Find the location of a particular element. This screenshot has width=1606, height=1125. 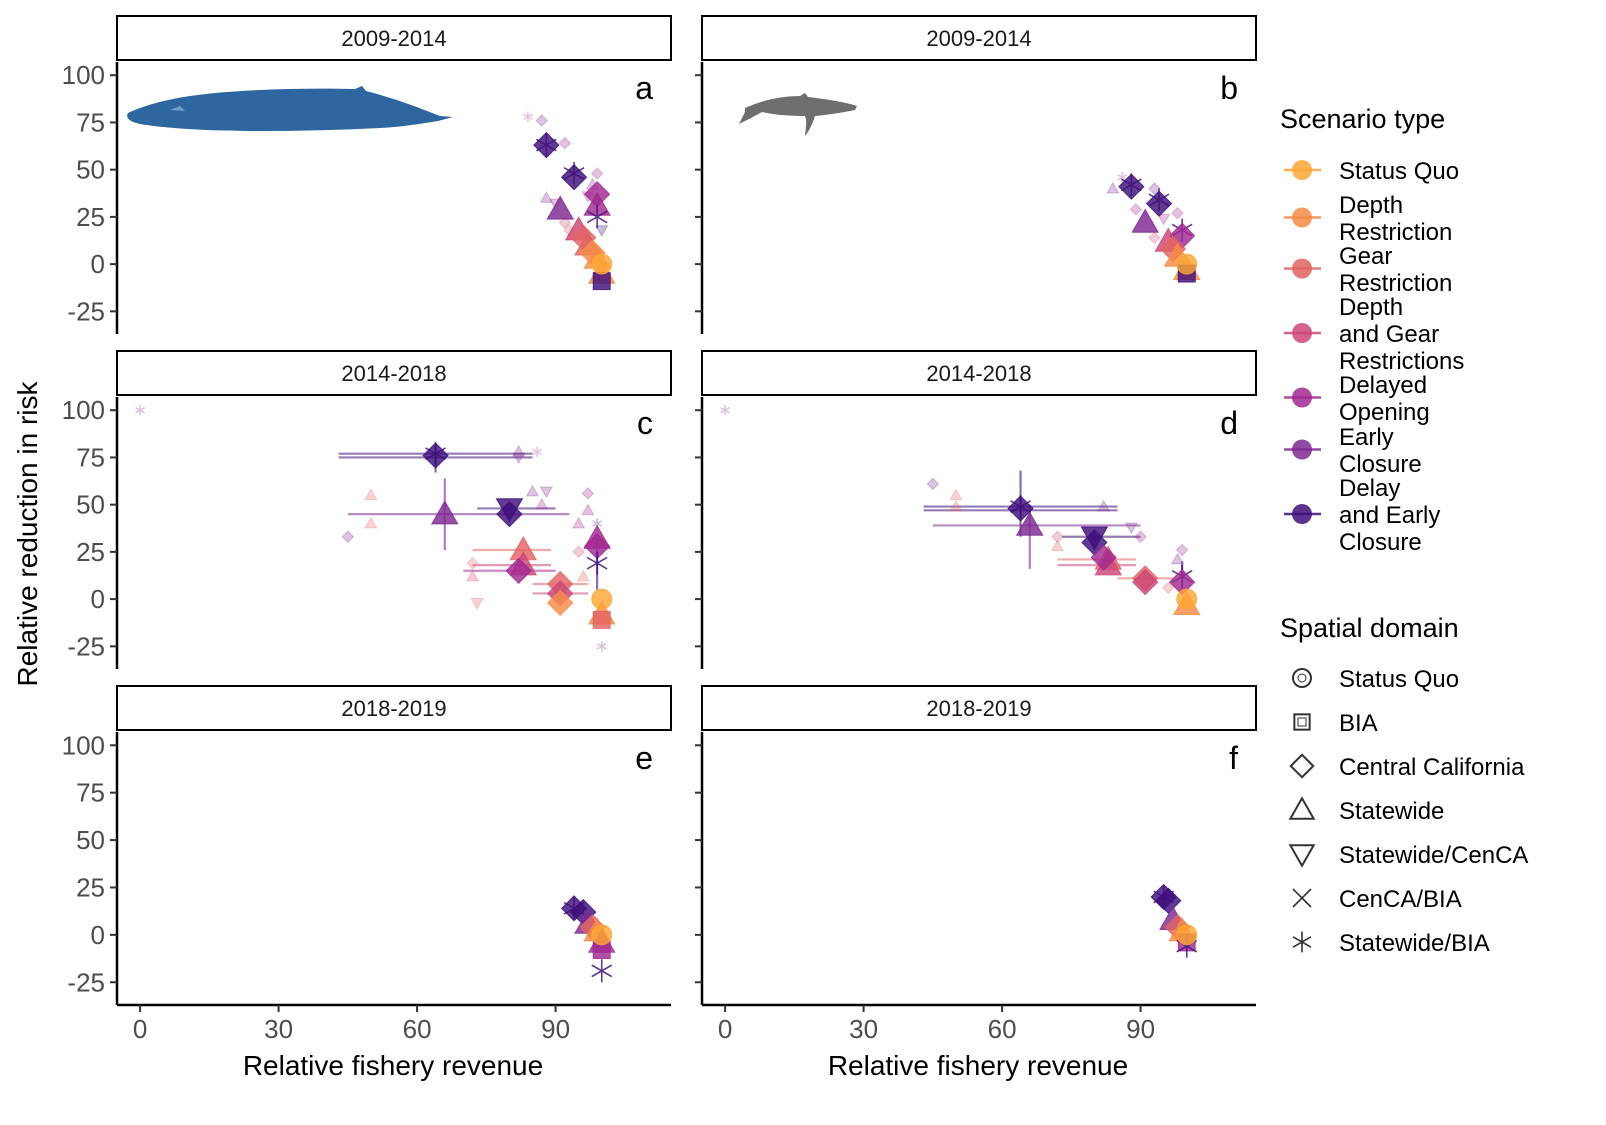

domain-key-inner is located at coordinates (1302, 722).